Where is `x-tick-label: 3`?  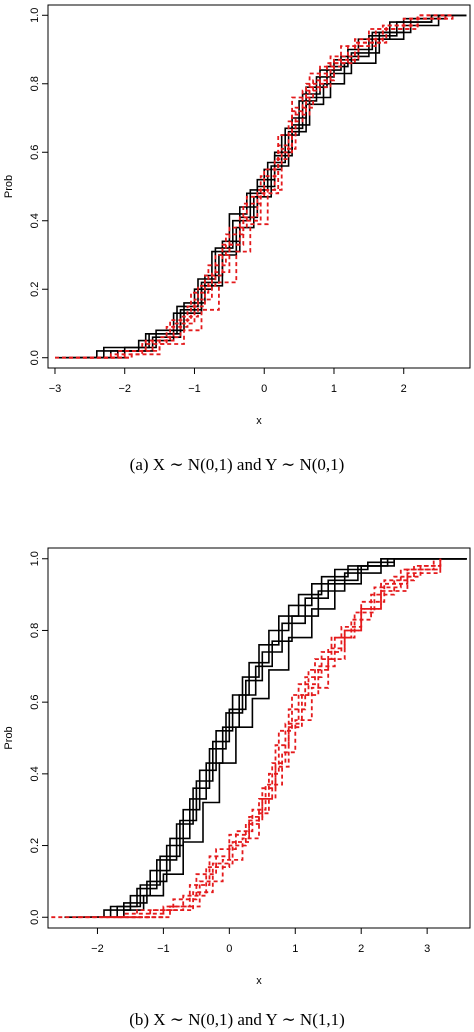 x-tick-label: 3 is located at coordinates (427, 949).